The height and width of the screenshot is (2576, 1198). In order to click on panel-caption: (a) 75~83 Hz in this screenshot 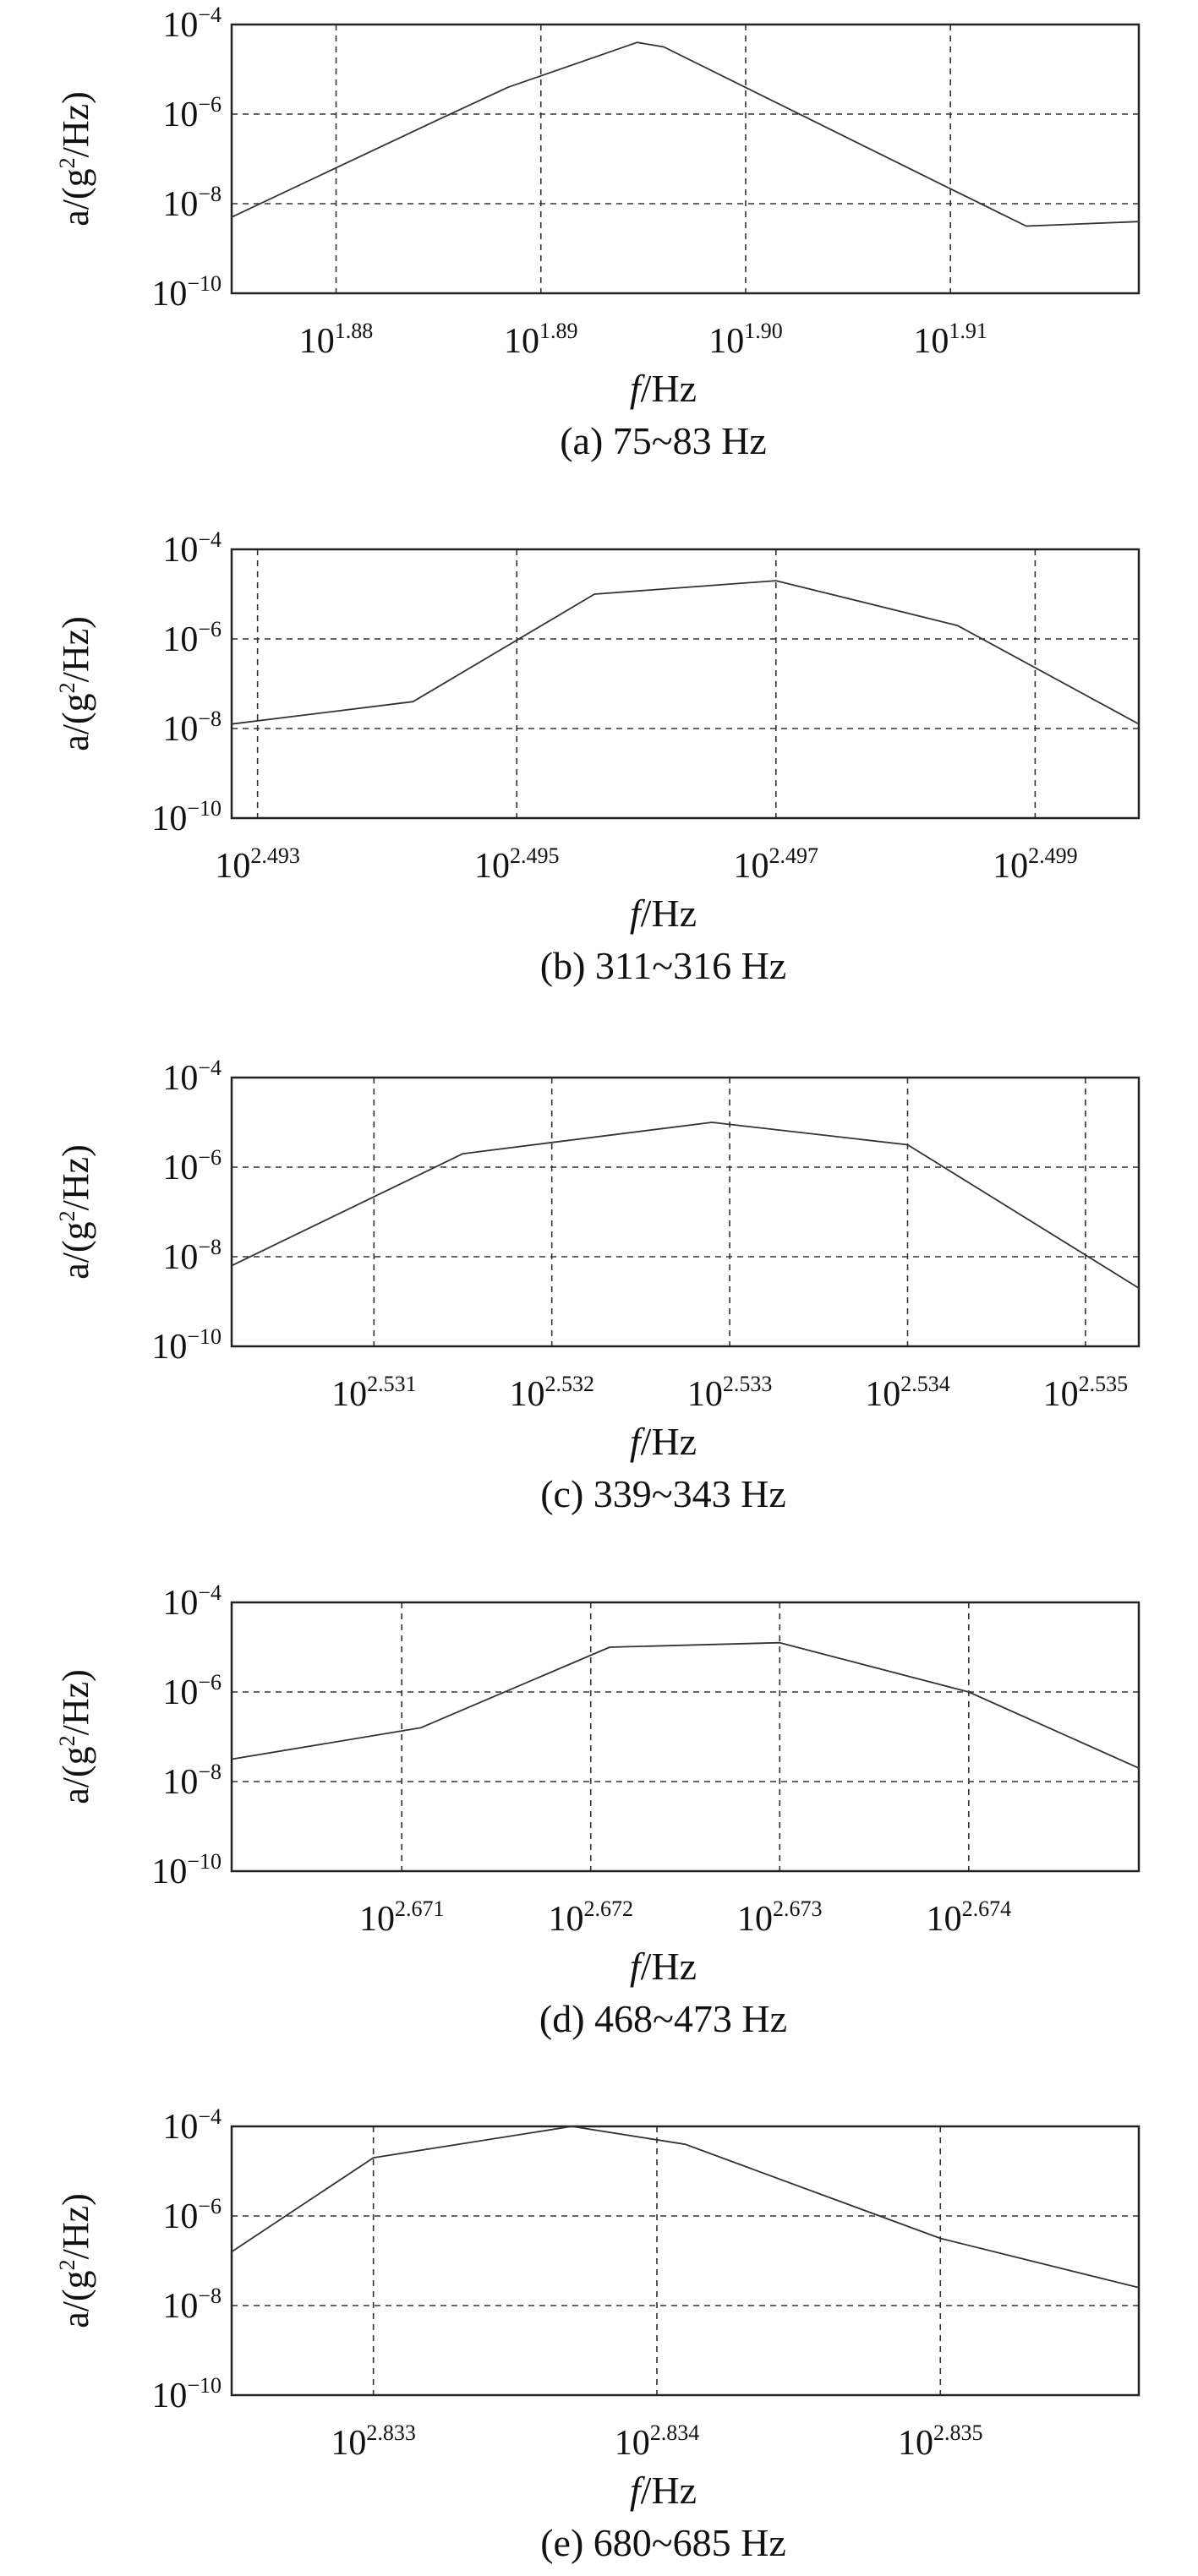, I will do `click(663, 440)`.